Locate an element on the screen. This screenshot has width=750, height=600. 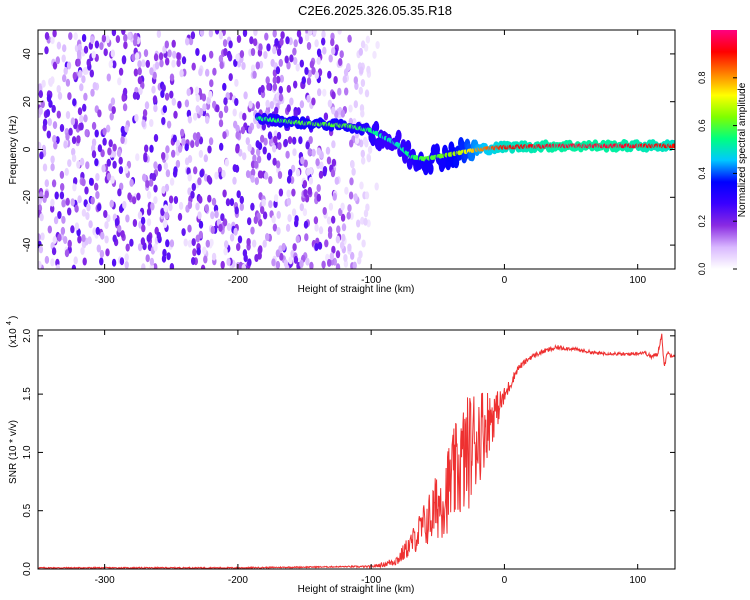
x-tick-label: -200 is located at coordinates (238, 280).